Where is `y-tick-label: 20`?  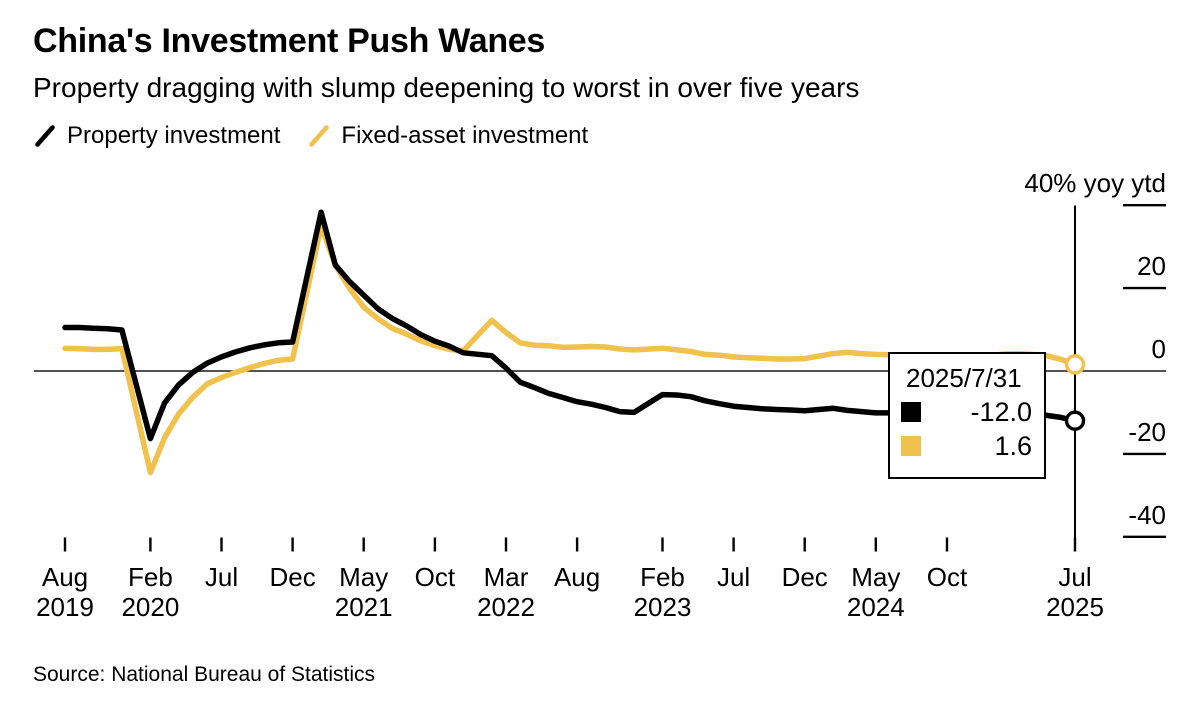
y-tick-label: 20 is located at coordinates (1151, 266).